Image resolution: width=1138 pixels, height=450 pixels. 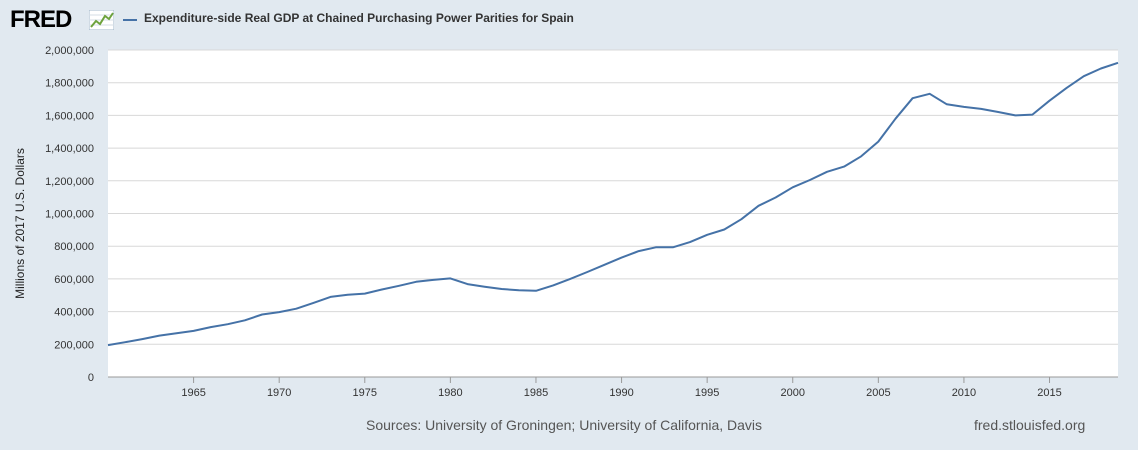 What do you see at coordinates (74, 280) in the screenshot?
I see `y-tick-label: 600,000` at bounding box center [74, 280].